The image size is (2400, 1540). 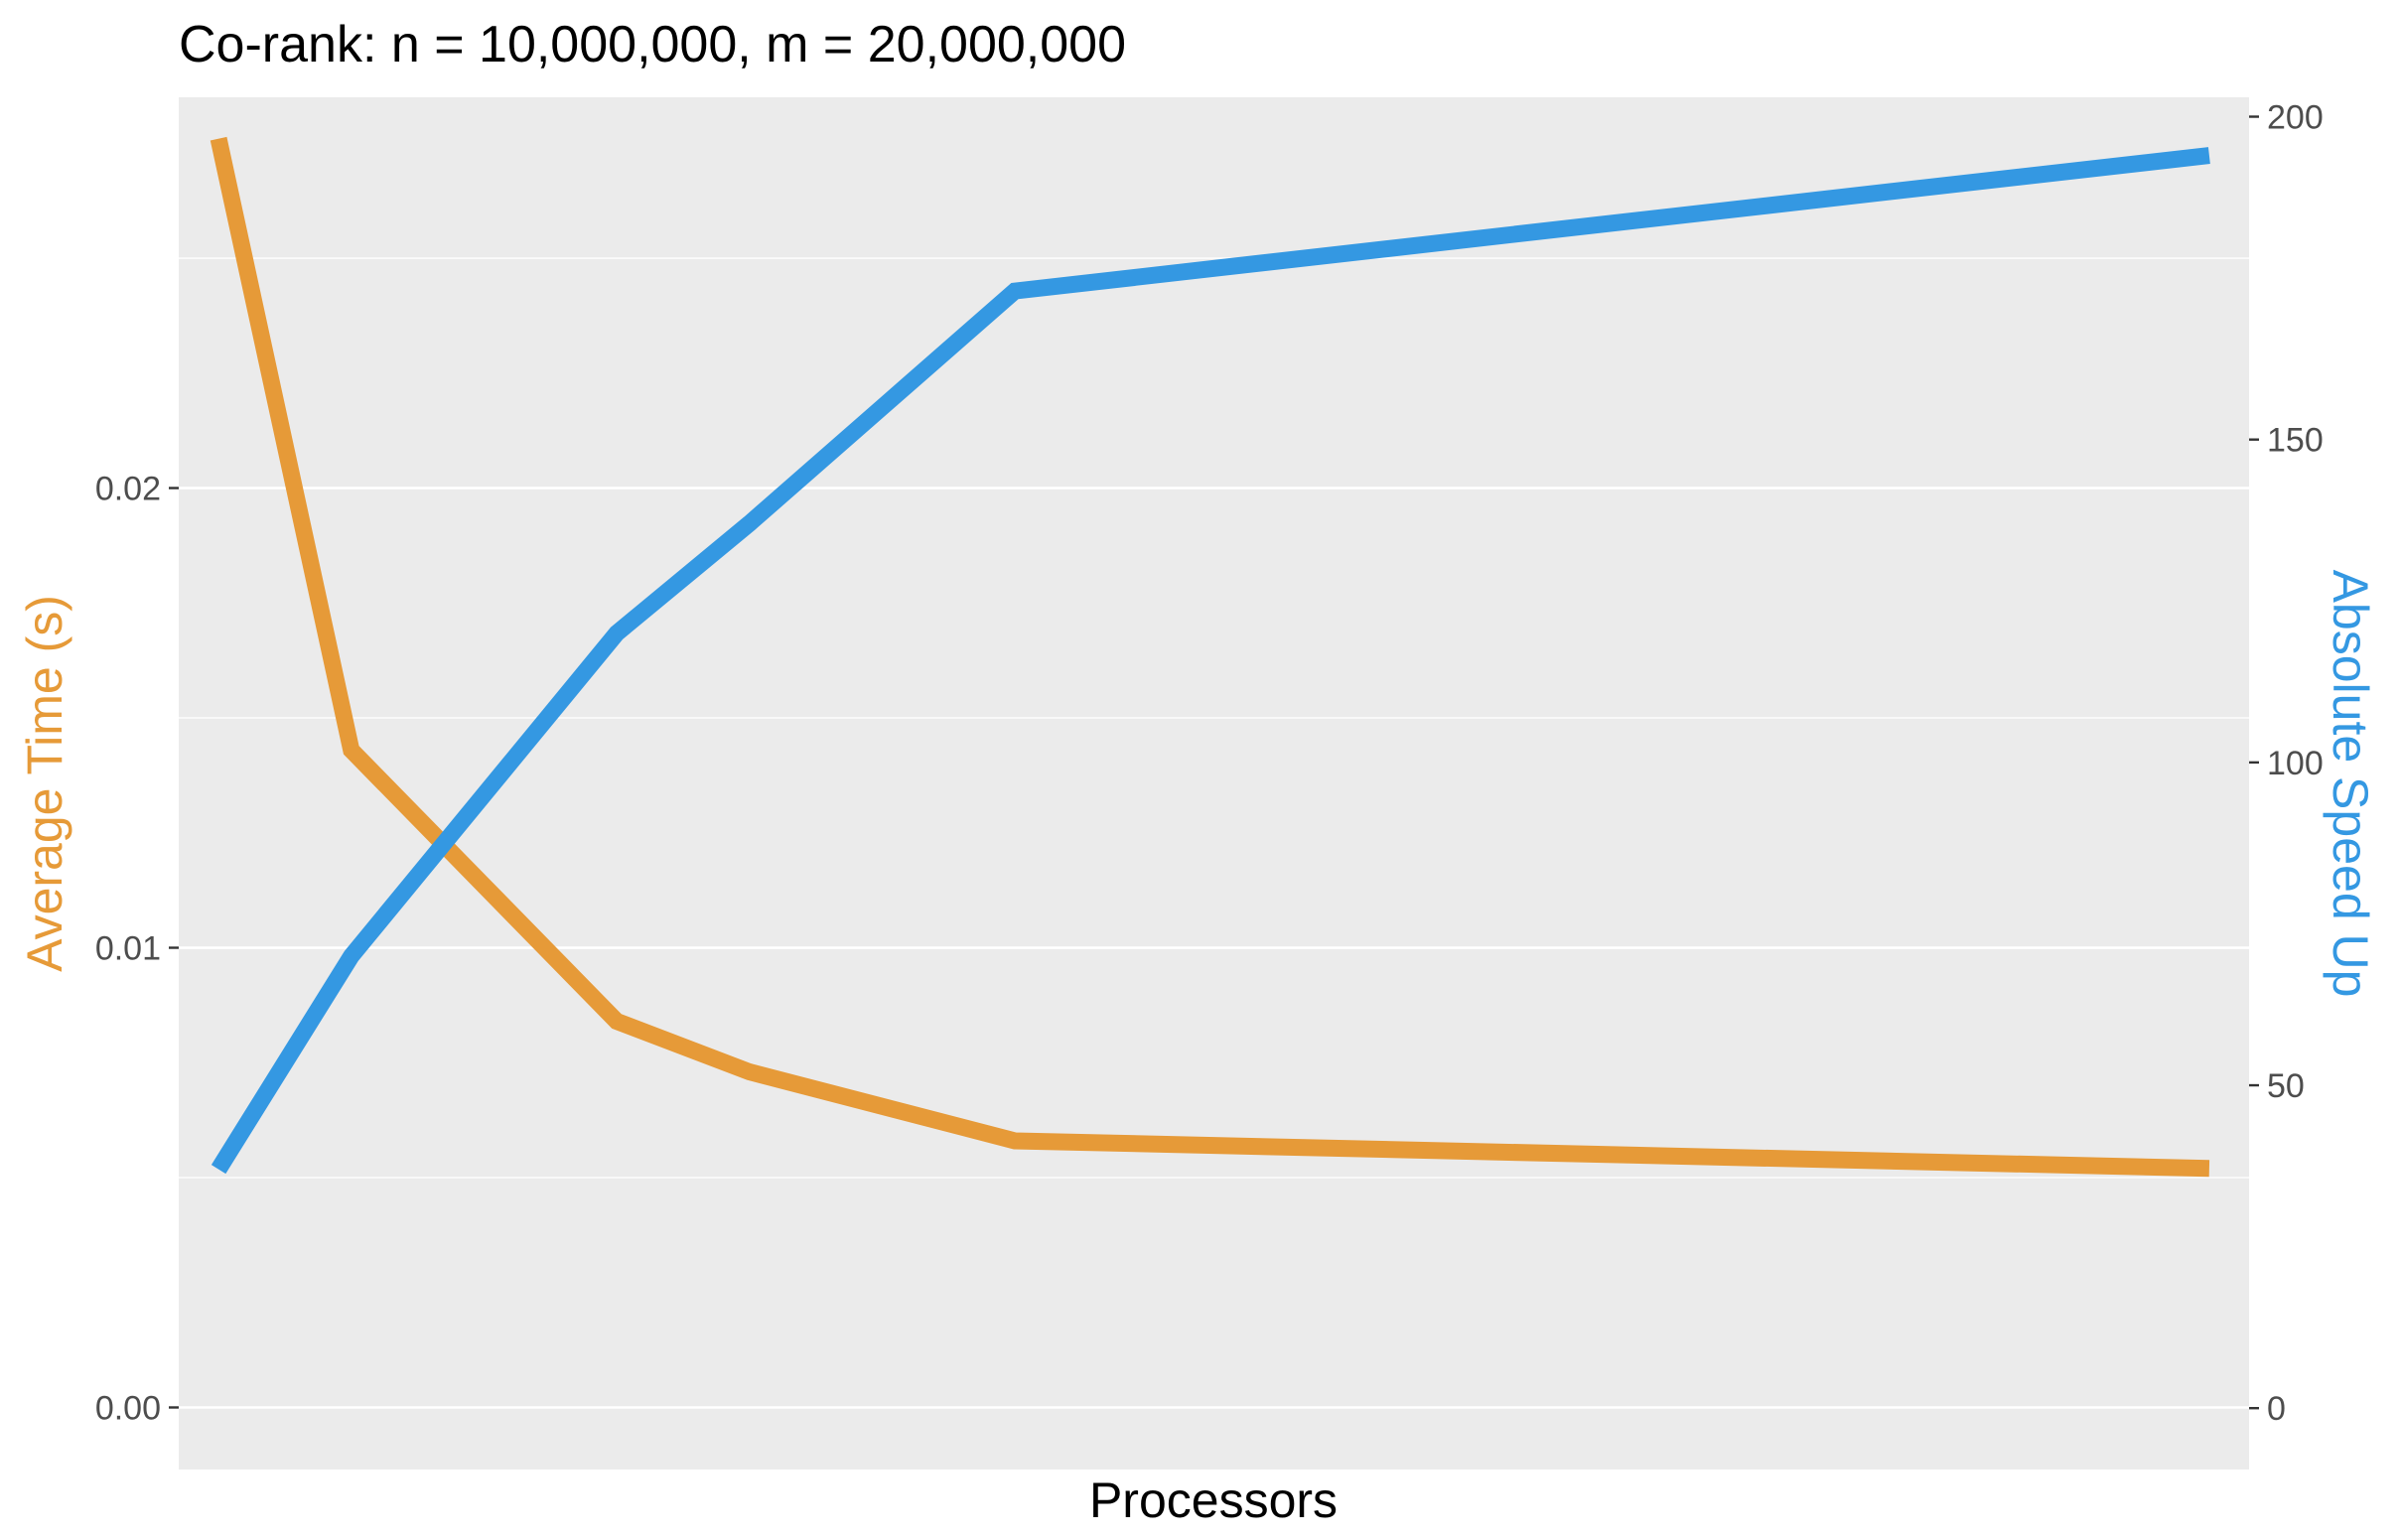 I want to click on right-tick-label: 0, so click(x=2276, y=1409).